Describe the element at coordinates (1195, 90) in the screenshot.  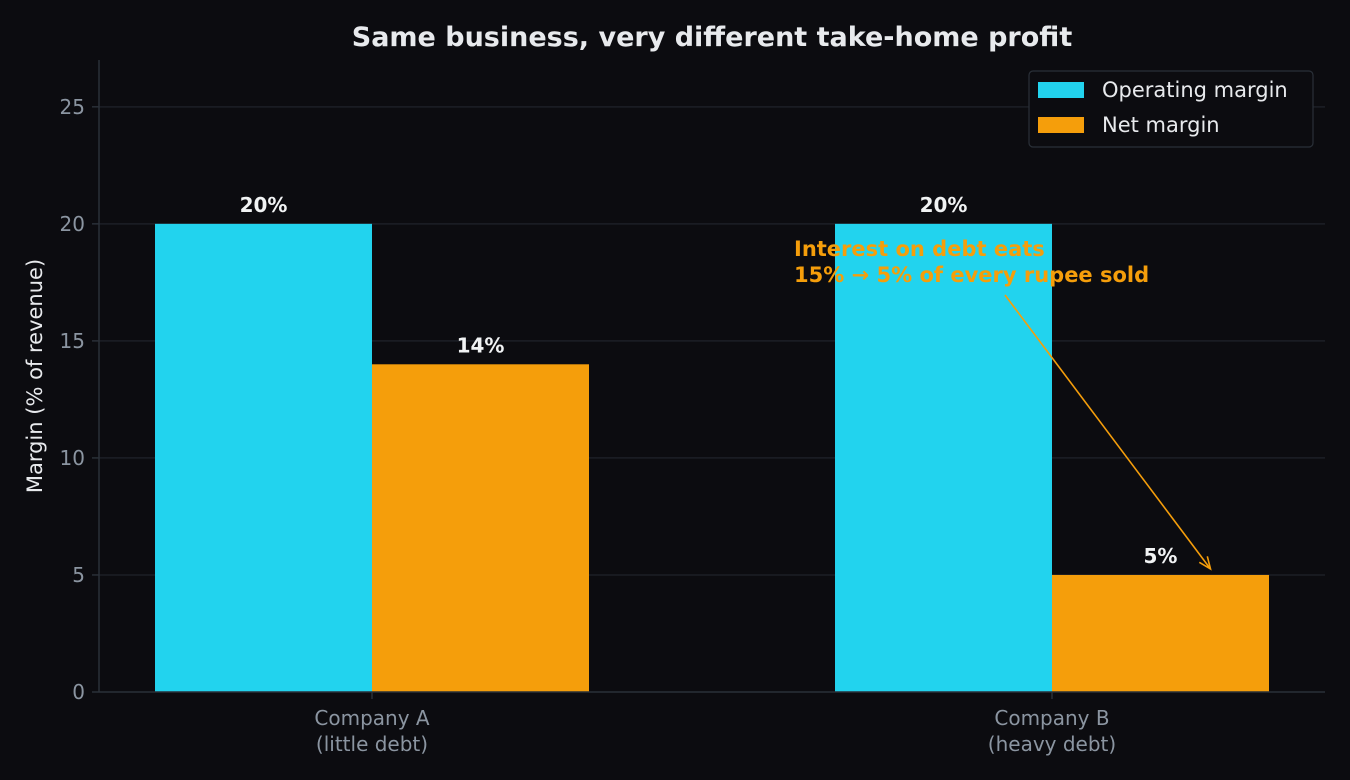
I see `legend-label: Operating margin` at that location.